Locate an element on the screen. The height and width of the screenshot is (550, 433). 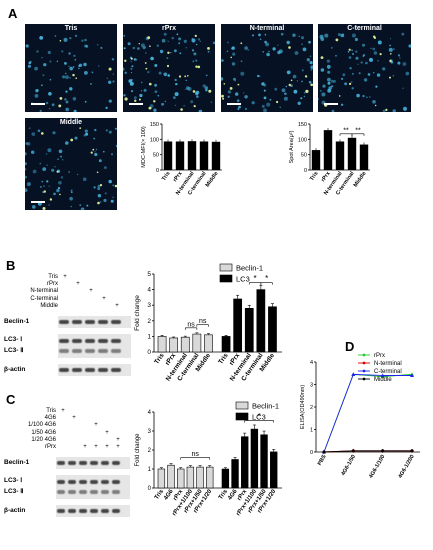
panel-letter-c: C is located at coordinates (11, 399).